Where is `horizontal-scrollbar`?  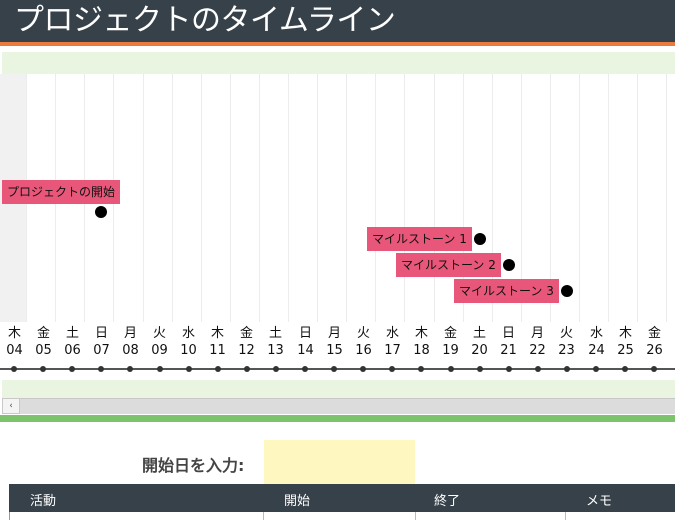 horizontal-scrollbar is located at coordinates (338, 406).